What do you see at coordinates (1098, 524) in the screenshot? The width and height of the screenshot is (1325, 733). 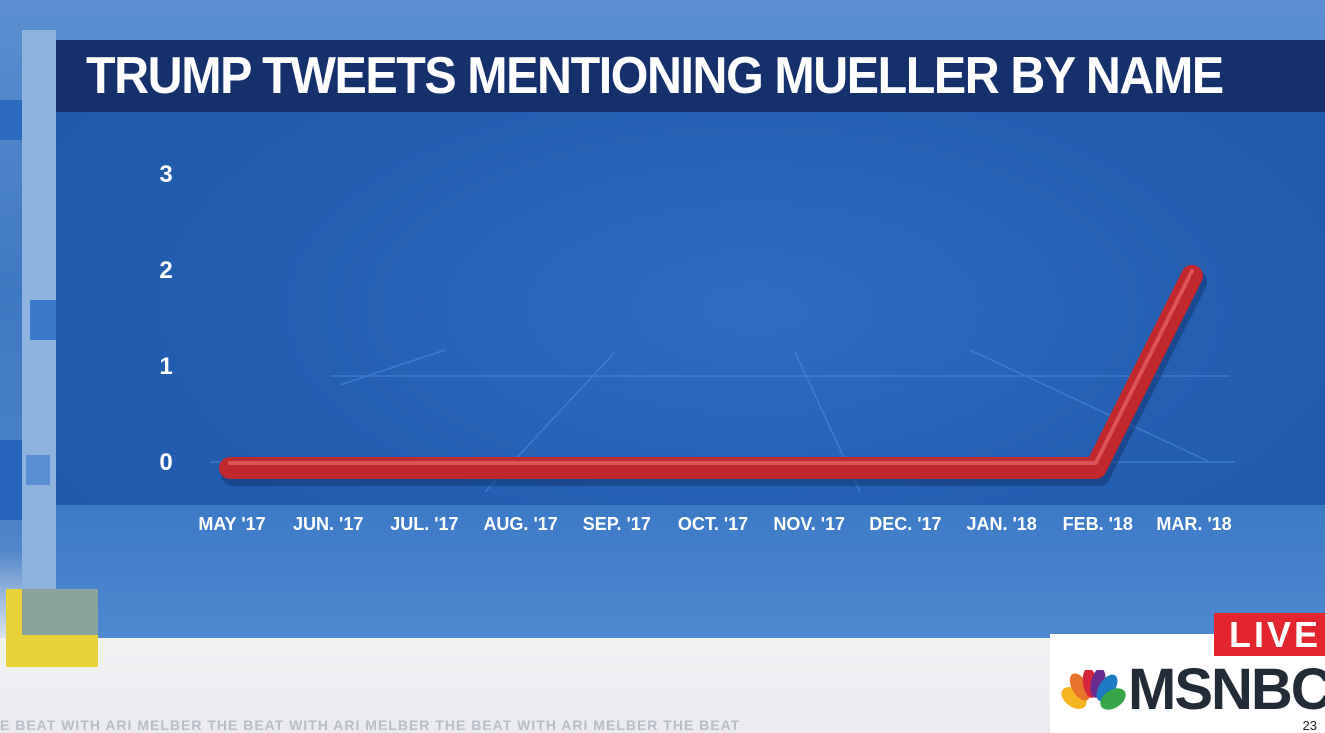 I see `x-tick-label: FEB. '18` at bounding box center [1098, 524].